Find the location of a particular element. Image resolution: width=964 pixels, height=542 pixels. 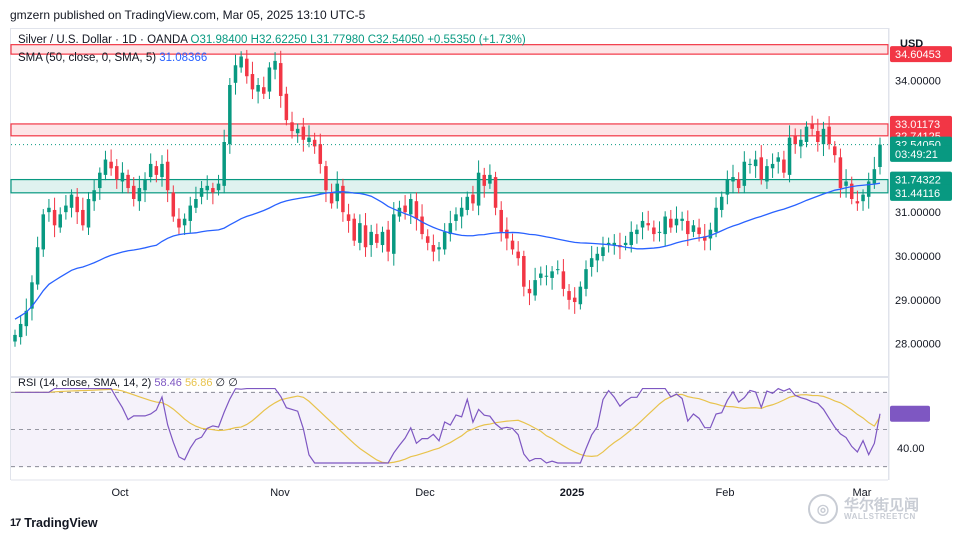

time-tick: Oct is located at coordinates (119, 493).